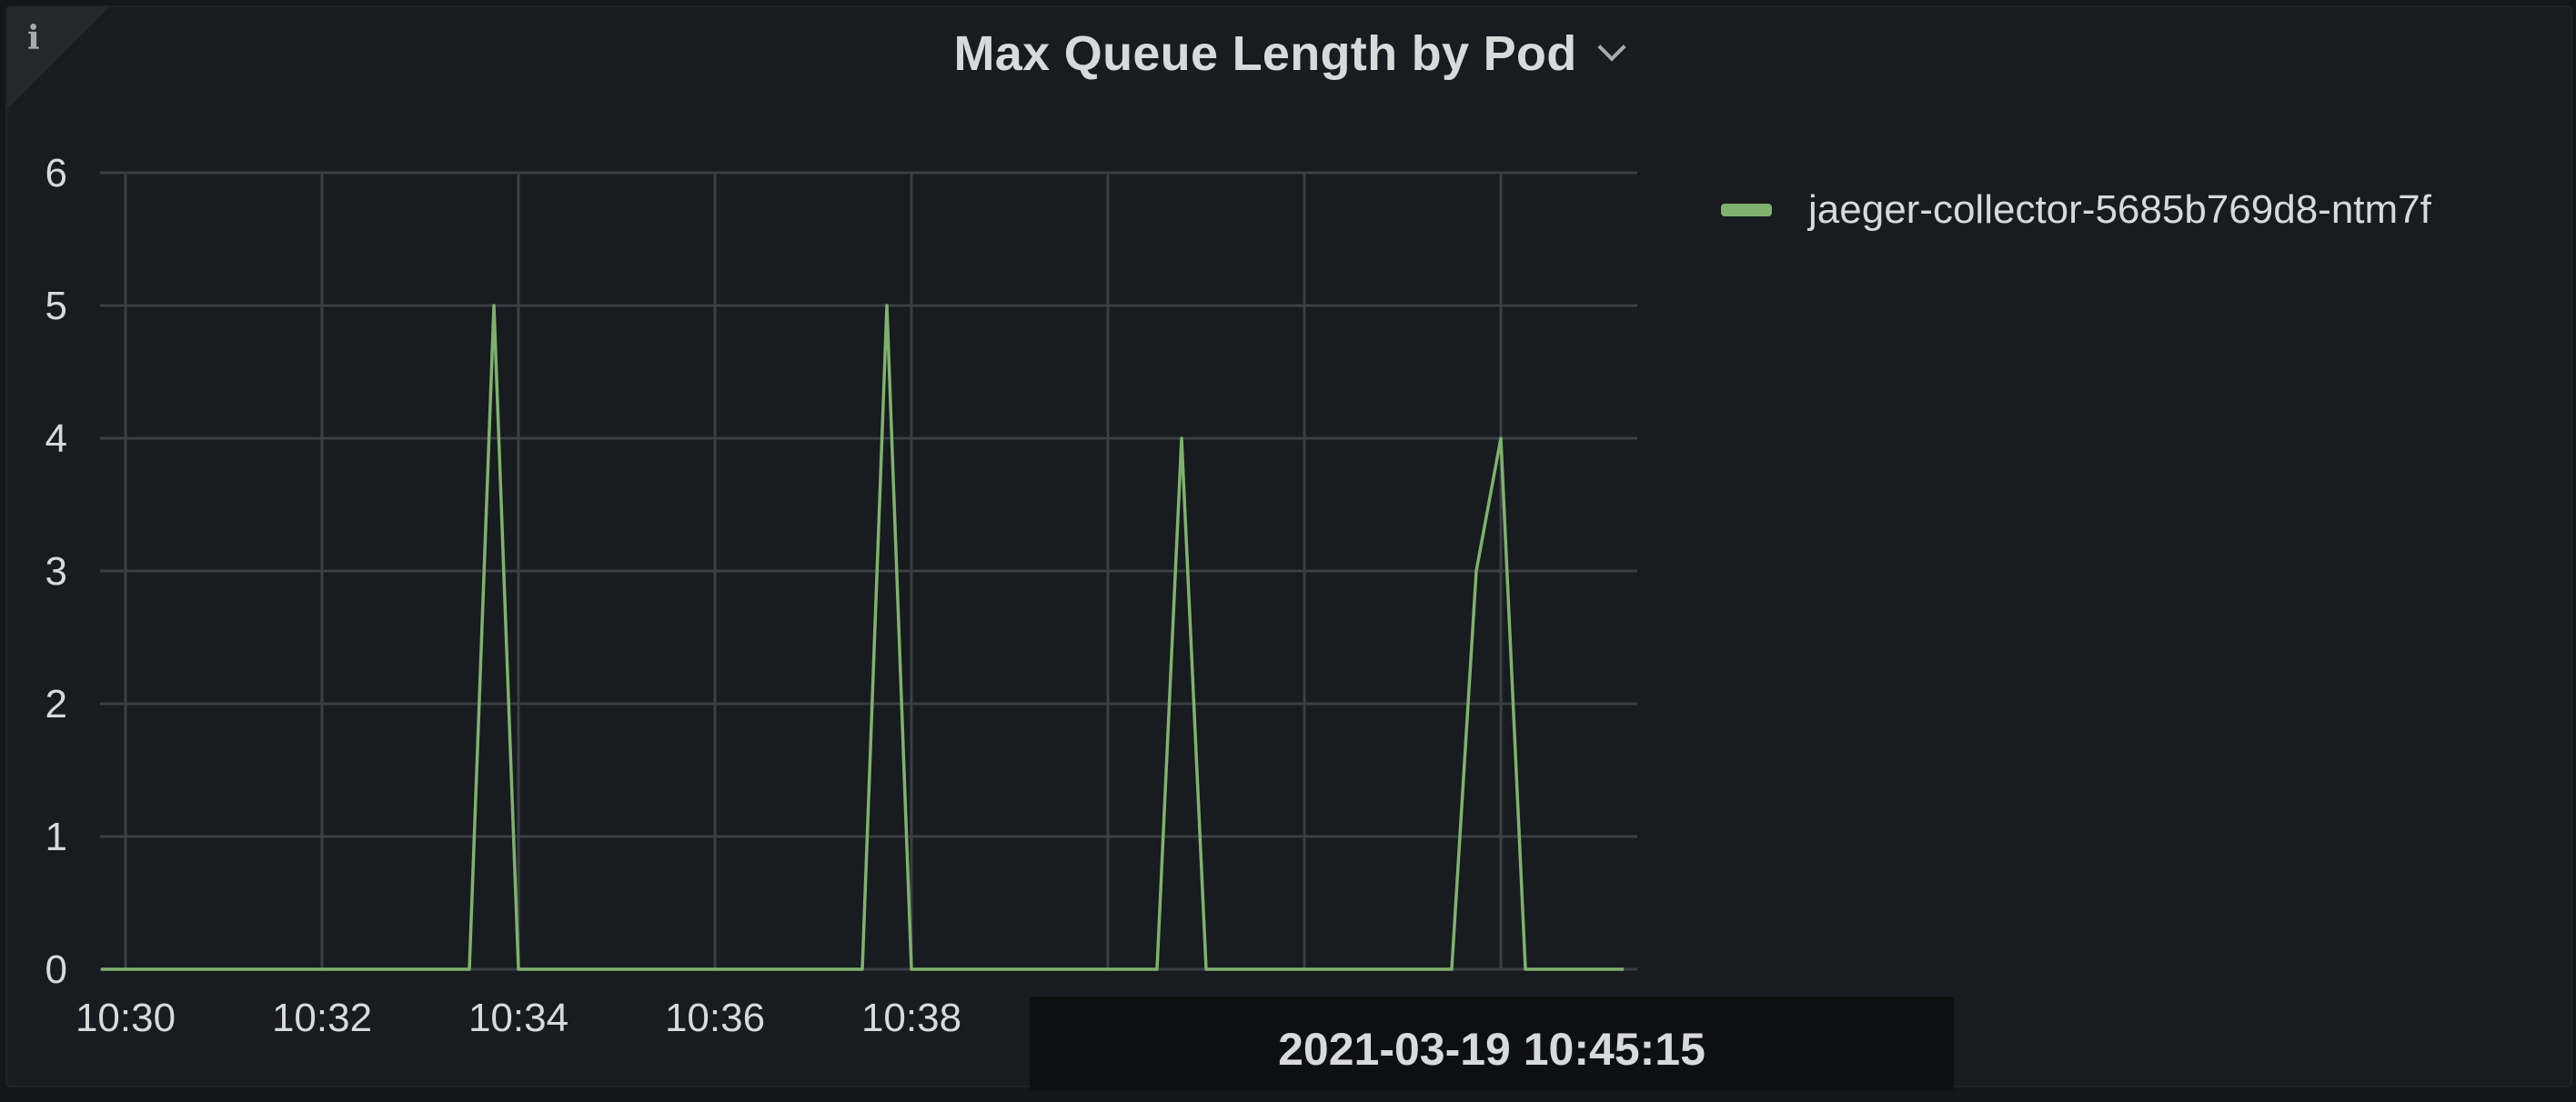 The height and width of the screenshot is (1102, 2576). What do you see at coordinates (1265, 53) in the screenshot?
I see `panel-title: Max Queue Length by Pod` at bounding box center [1265, 53].